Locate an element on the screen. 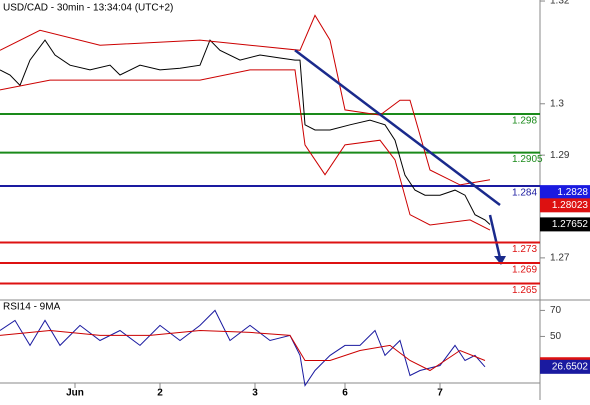 The height and width of the screenshot is (405, 590). price-marker-label: 26.6502 is located at coordinates (570, 366).